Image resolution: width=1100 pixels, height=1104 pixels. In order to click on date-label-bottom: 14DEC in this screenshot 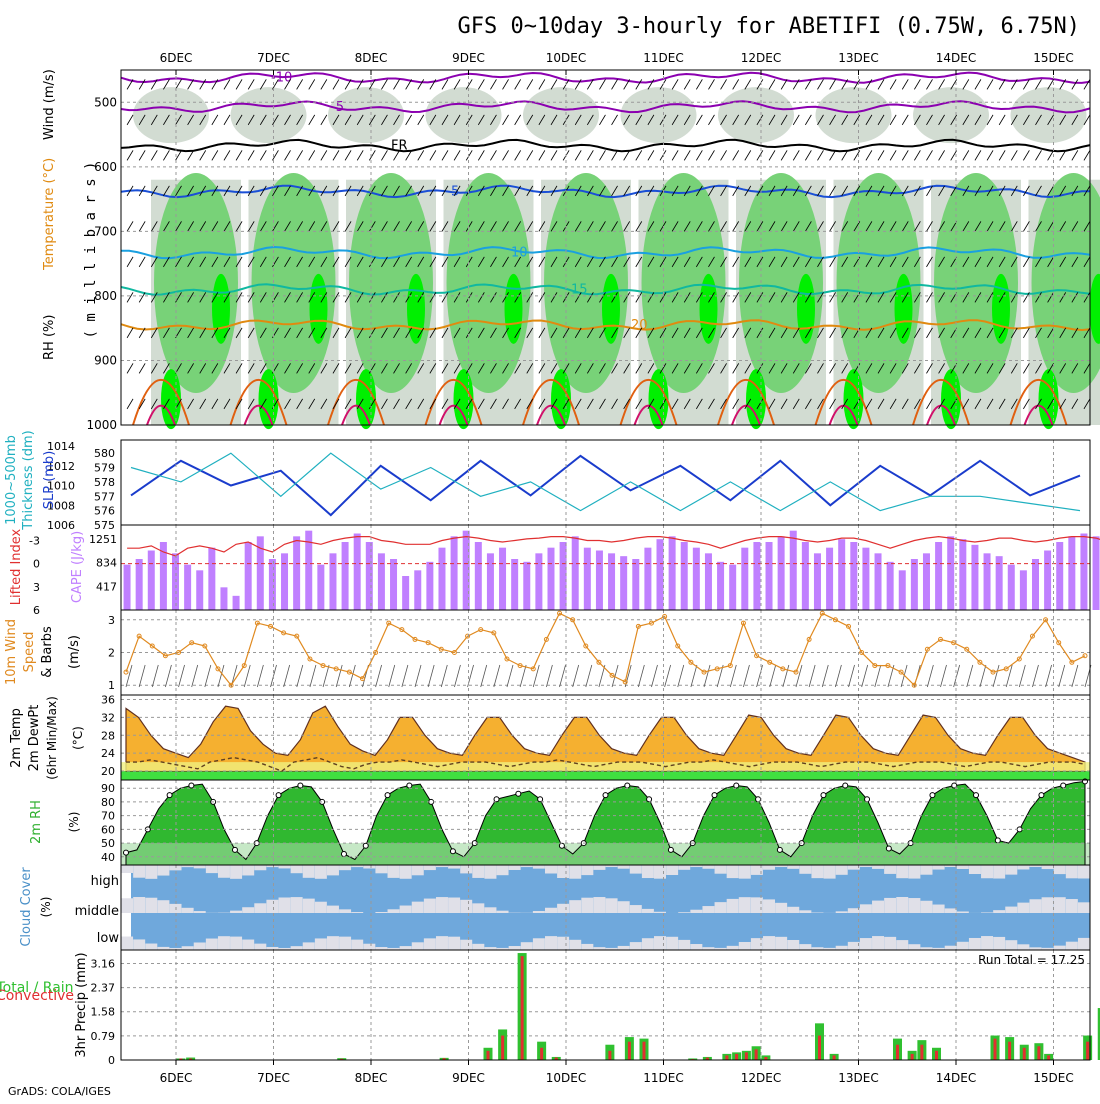, I will do `click(956, 1078)`.